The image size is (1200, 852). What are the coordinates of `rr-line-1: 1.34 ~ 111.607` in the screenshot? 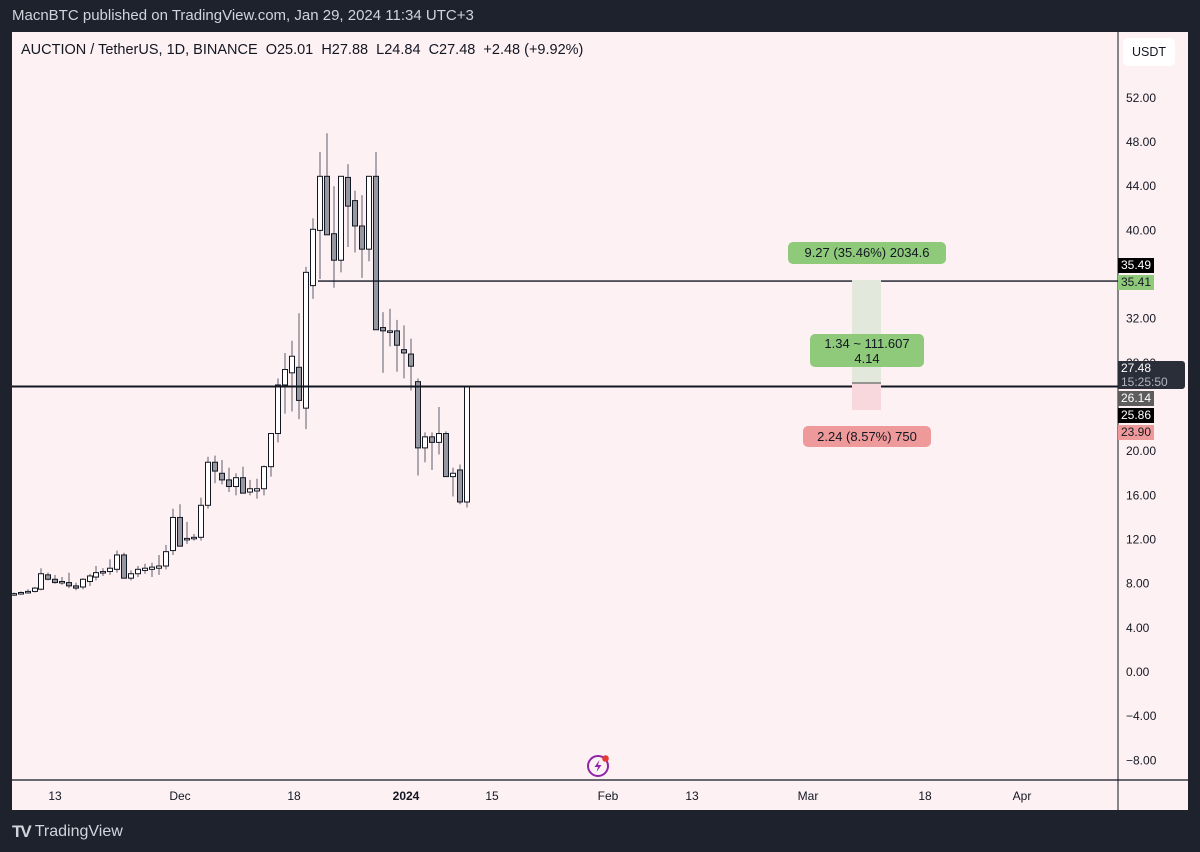 It's located at (867, 343).